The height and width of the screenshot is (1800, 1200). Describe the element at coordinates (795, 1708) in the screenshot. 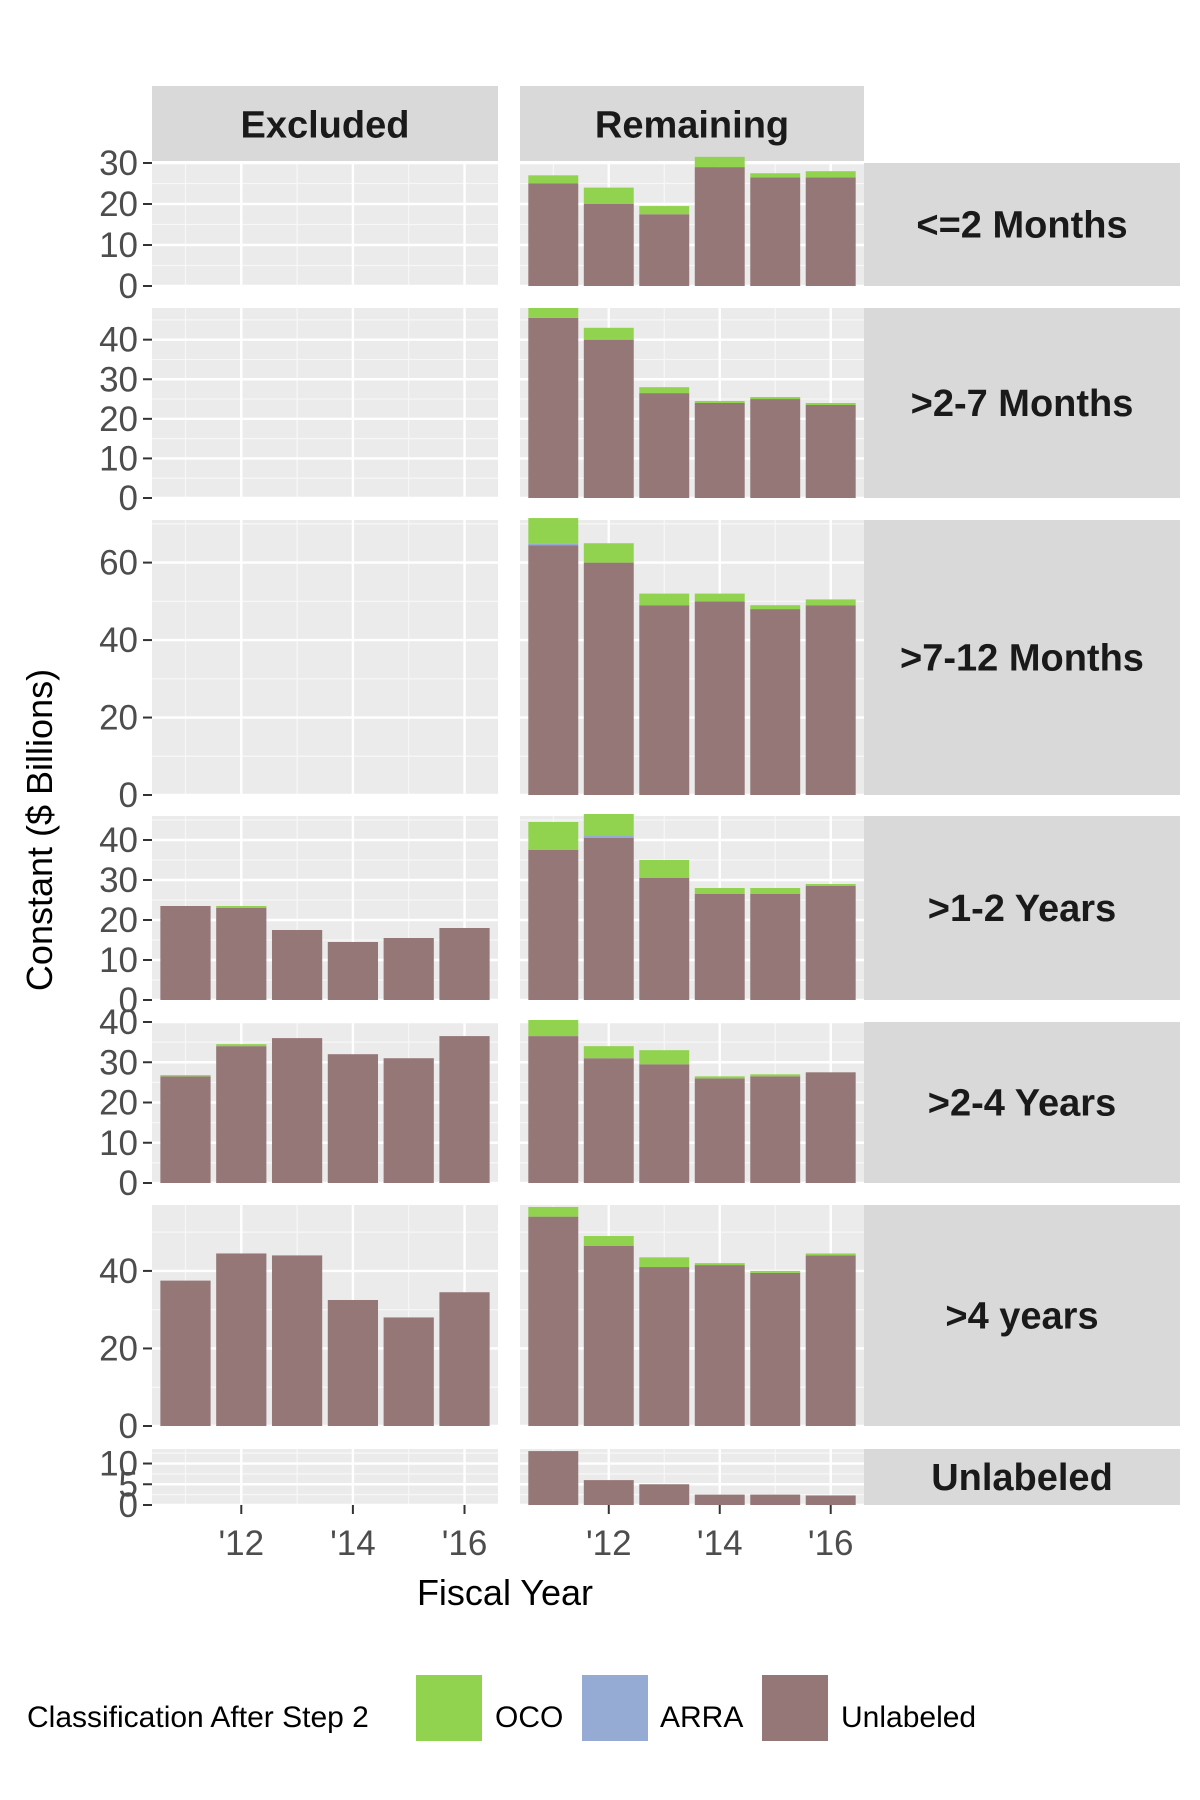

I see `legend-key-unlabeled` at that location.